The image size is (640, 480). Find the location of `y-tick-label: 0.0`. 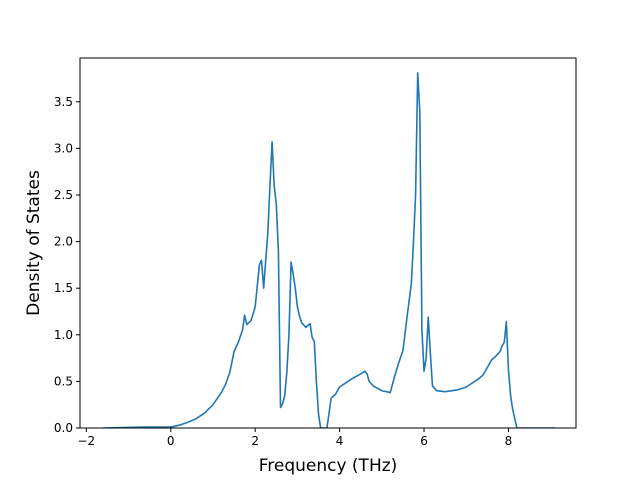

y-tick-label: 0.0 is located at coordinates (63, 428).